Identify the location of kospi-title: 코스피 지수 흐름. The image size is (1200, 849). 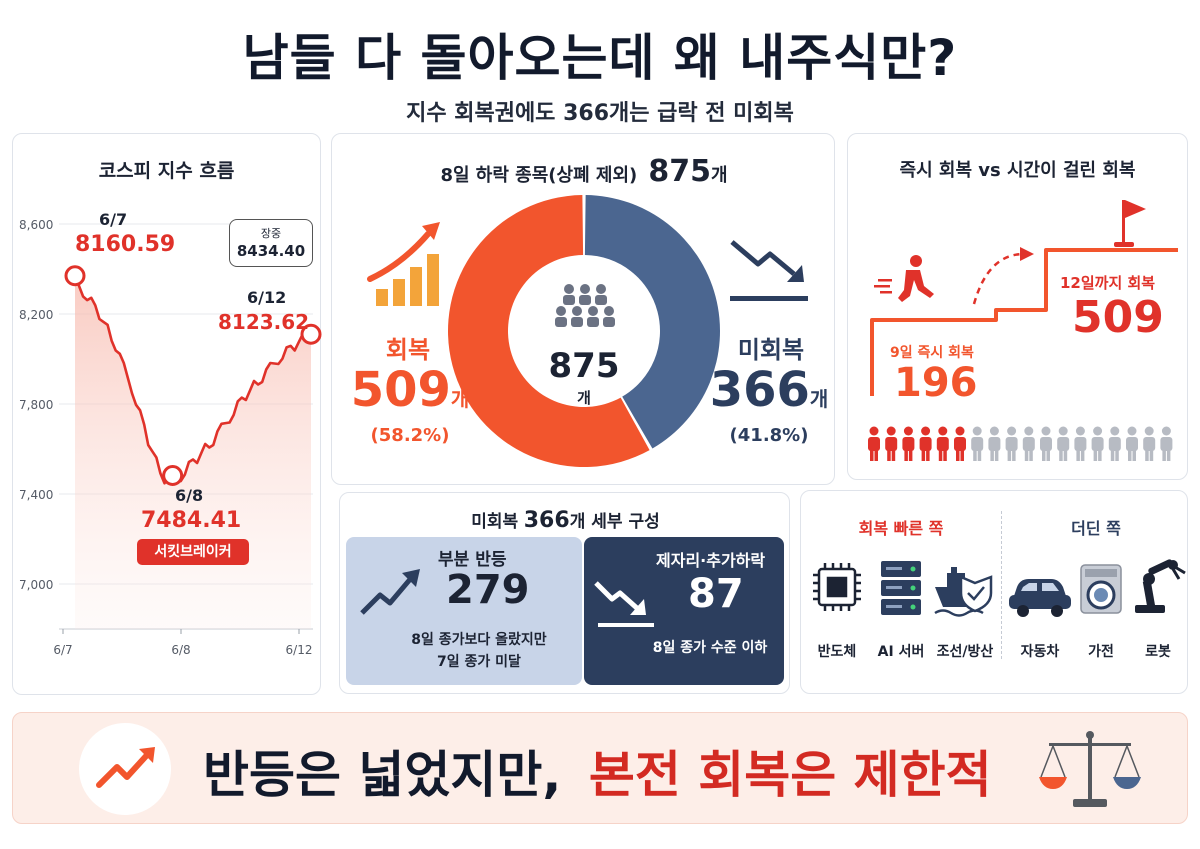
(166, 171).